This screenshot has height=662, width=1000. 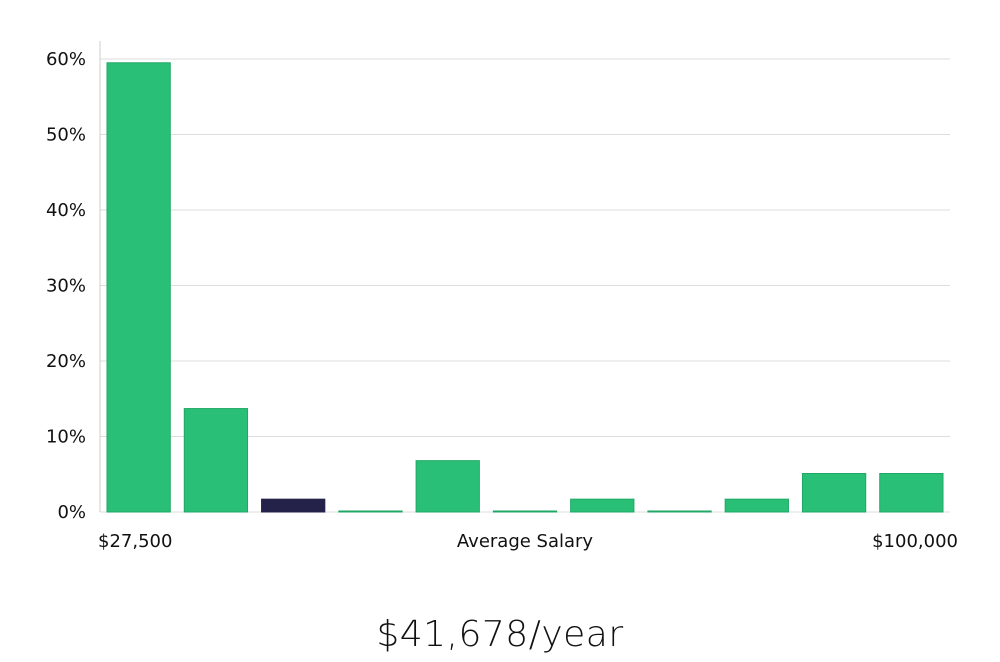 I want to click on x-axis-start-label: $27,500, so click(x=135, y=541).